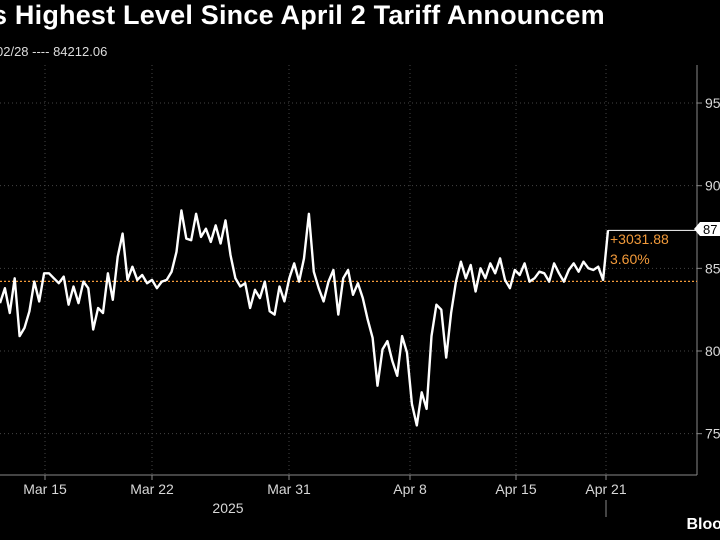  Describe the element at coordinates (703, 524) in the screenshot. I see `source-logo: Bloo` at that location.